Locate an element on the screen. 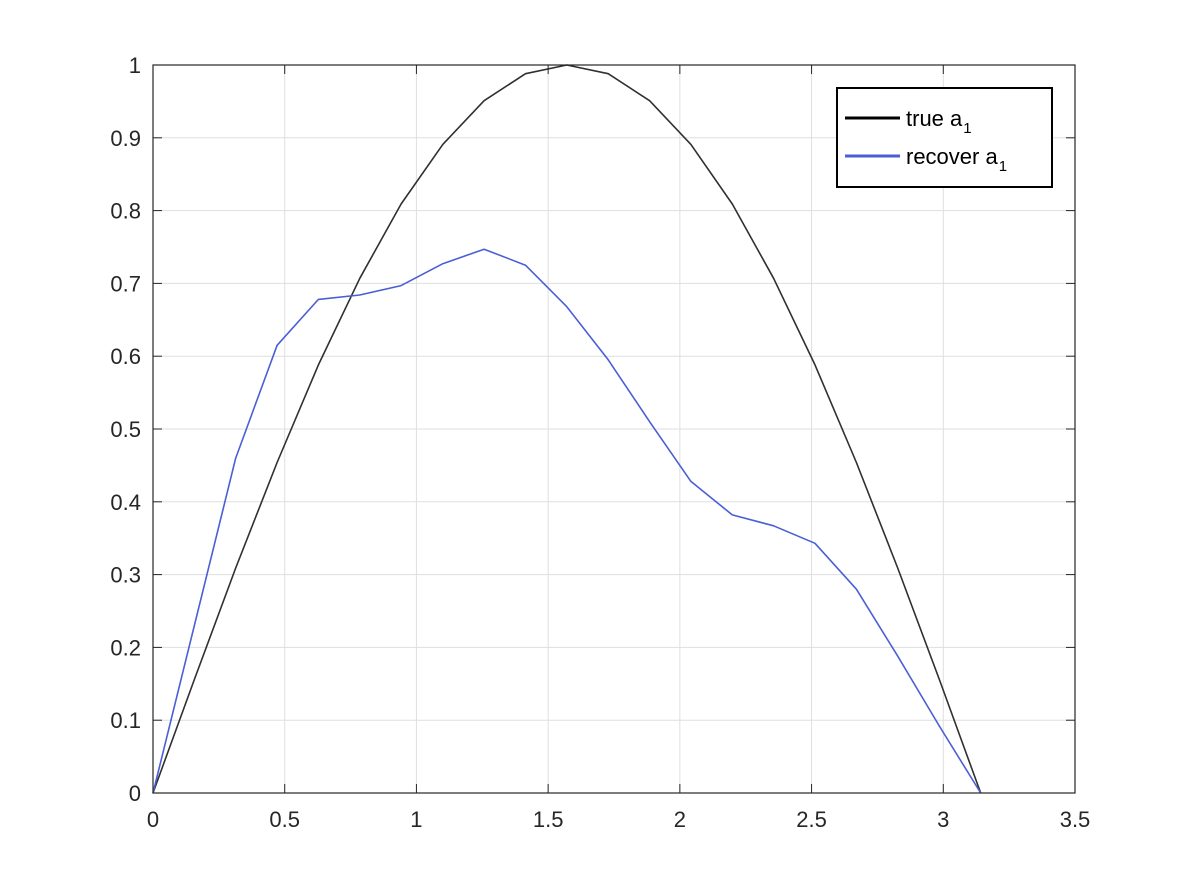 The image size is (1186, 889). x-tick-label: 2 is located at coordinates (680, 819).